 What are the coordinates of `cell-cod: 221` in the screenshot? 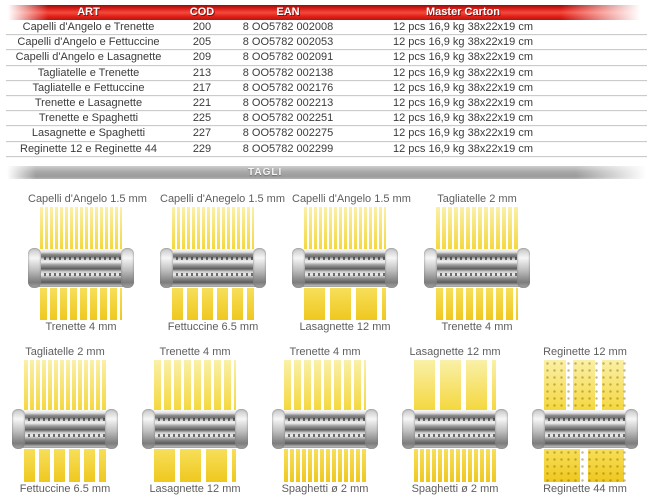 It's located at (202, 102).